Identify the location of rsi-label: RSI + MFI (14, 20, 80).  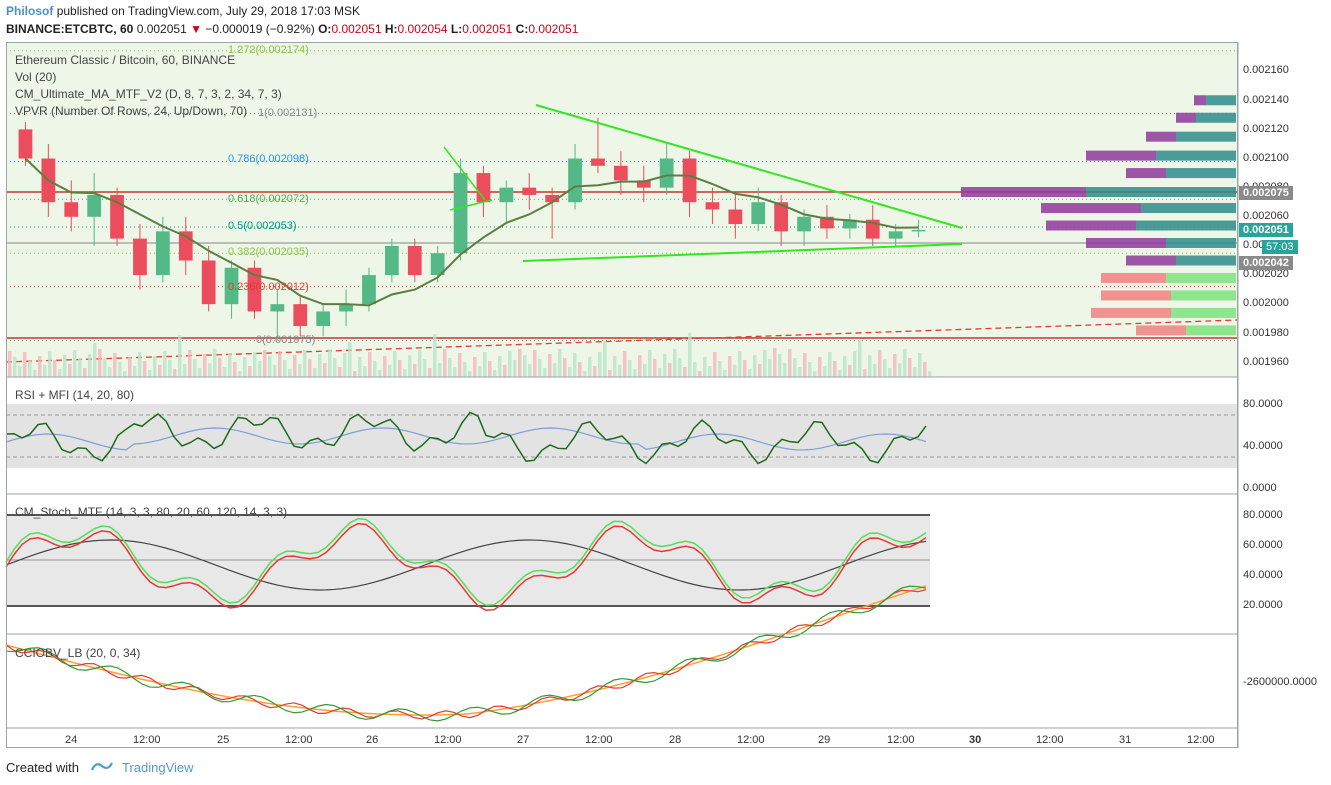
(75, 395).